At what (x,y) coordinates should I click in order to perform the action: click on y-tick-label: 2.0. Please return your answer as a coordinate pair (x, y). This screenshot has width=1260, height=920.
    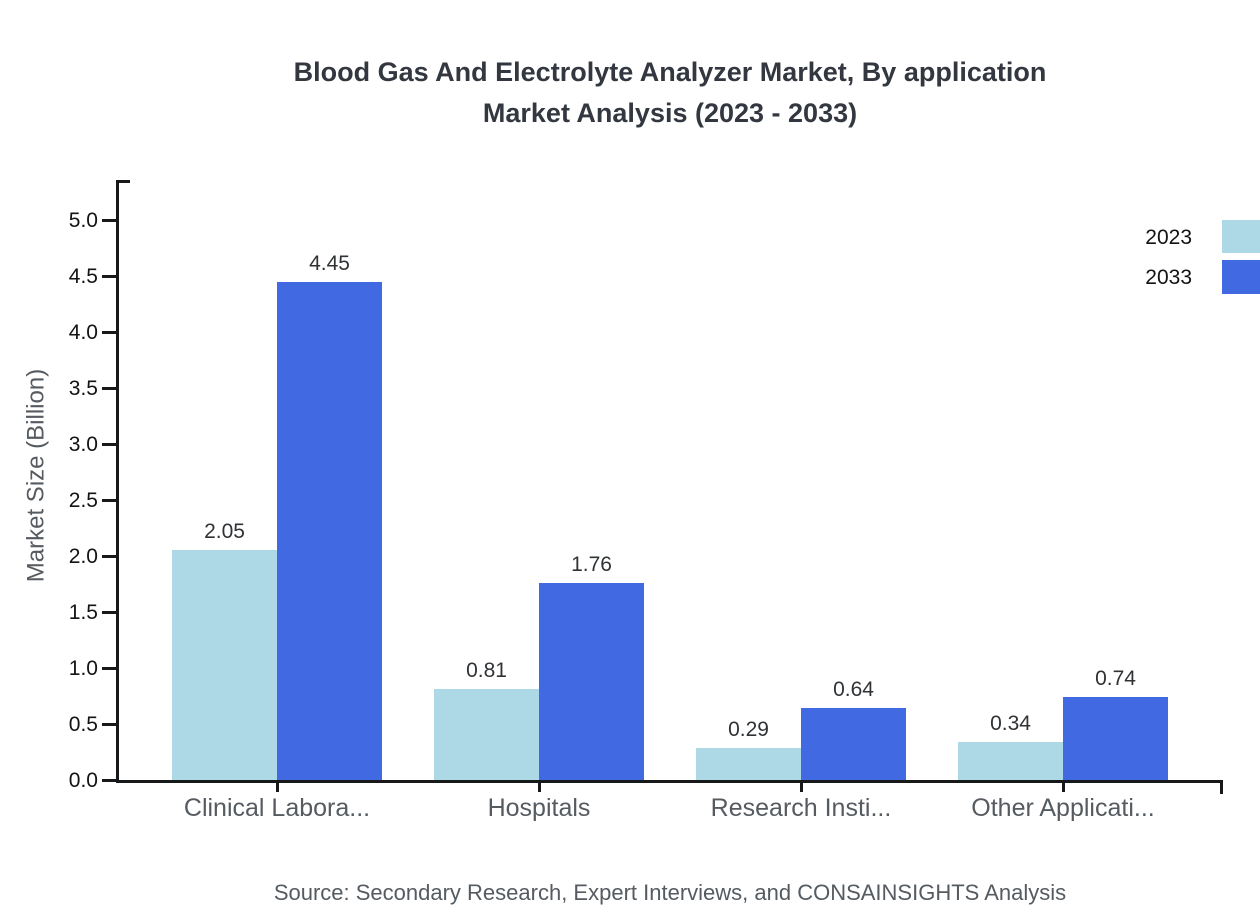
    Looking at the image, I should click on (83, 556).